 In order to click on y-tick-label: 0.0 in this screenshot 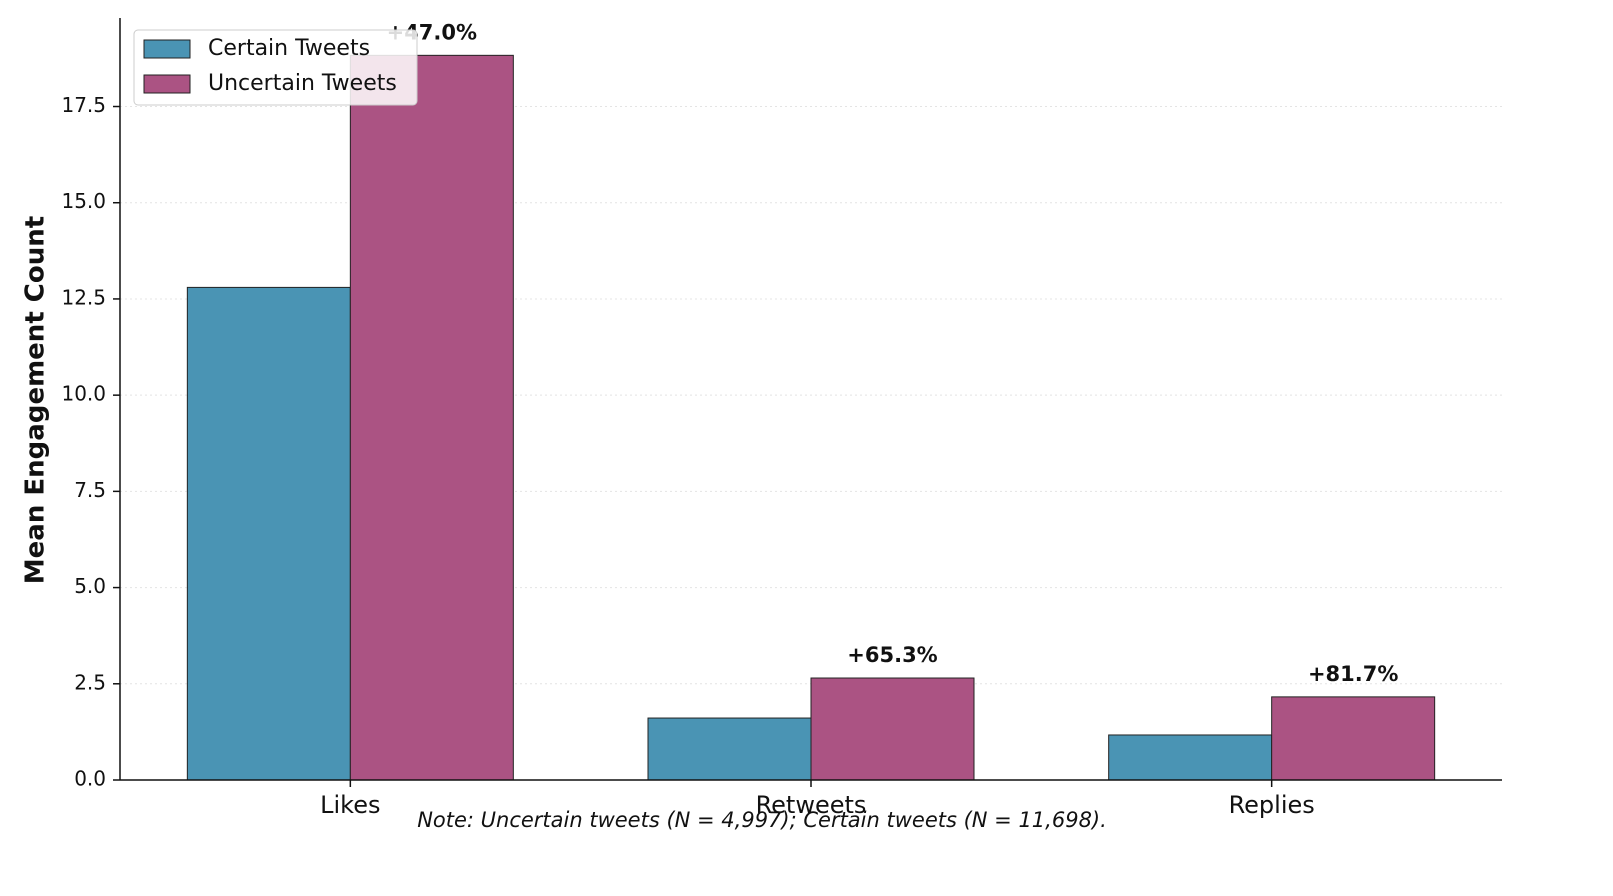, I will do `click(90, 779)`.